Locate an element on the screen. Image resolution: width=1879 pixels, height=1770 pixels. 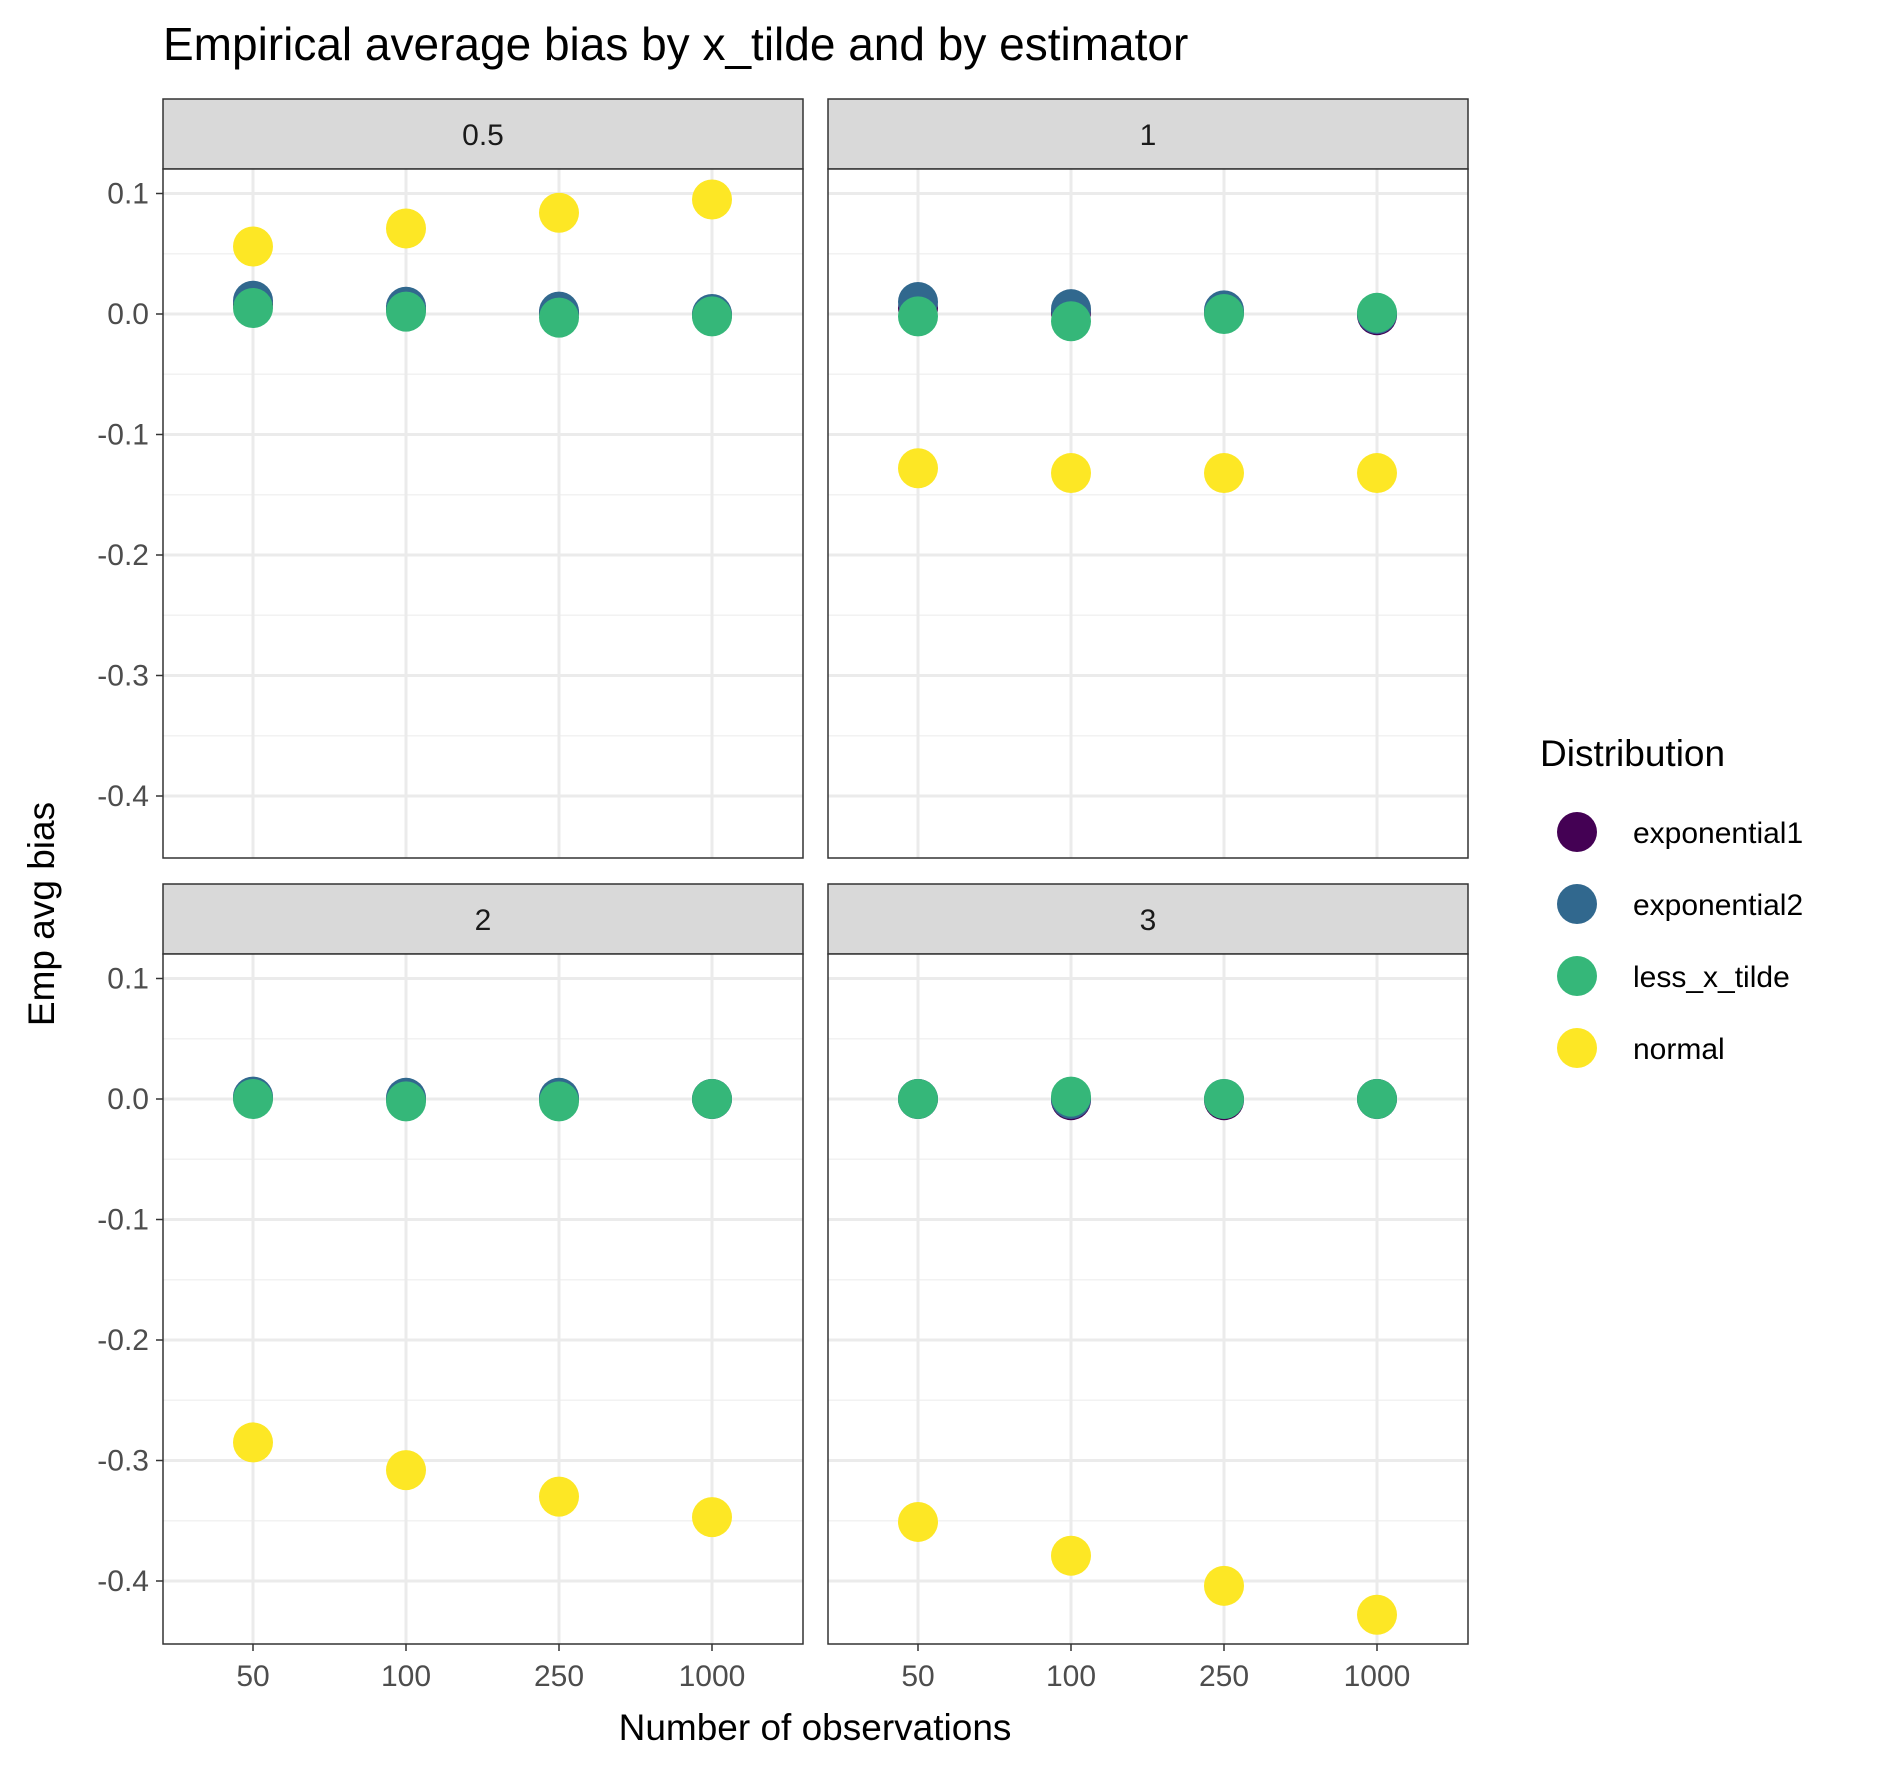
facet-panel: 1 is located at coordinates (1148, 478).